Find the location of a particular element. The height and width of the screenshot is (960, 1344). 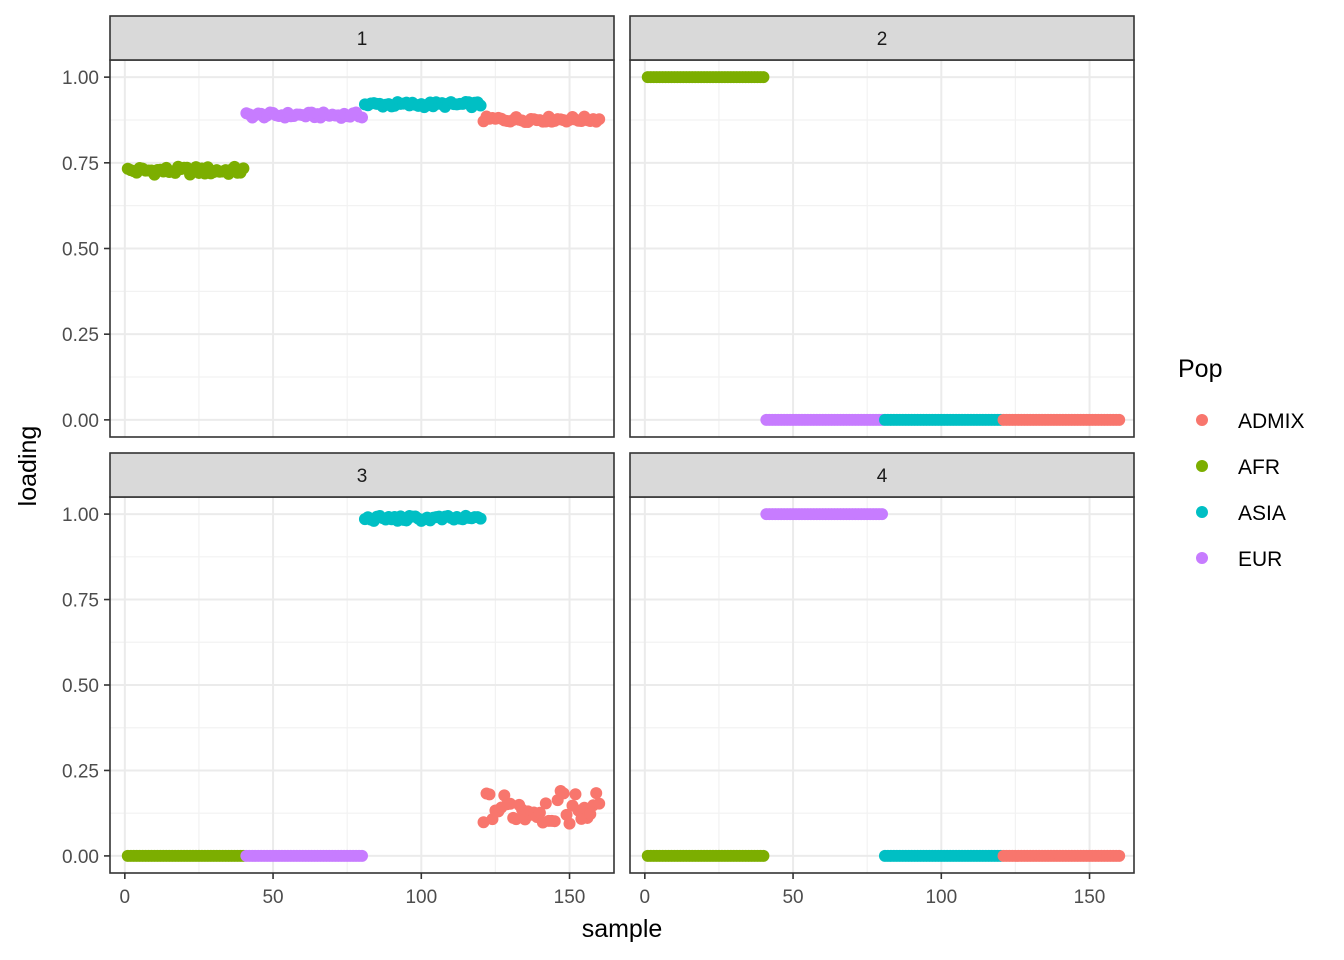

facet-strip-label: 4 is located at coordinates (882, 476).